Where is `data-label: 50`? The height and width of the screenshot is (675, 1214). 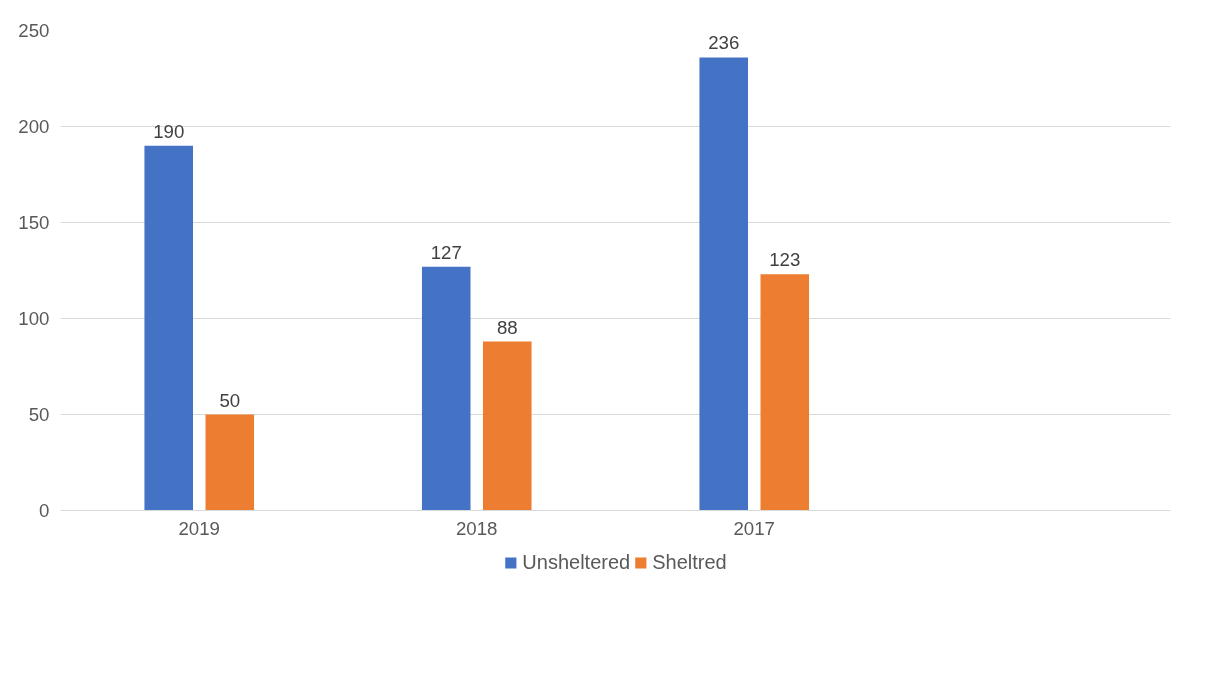 data-label: 50 is located at coordinates (230, 400).